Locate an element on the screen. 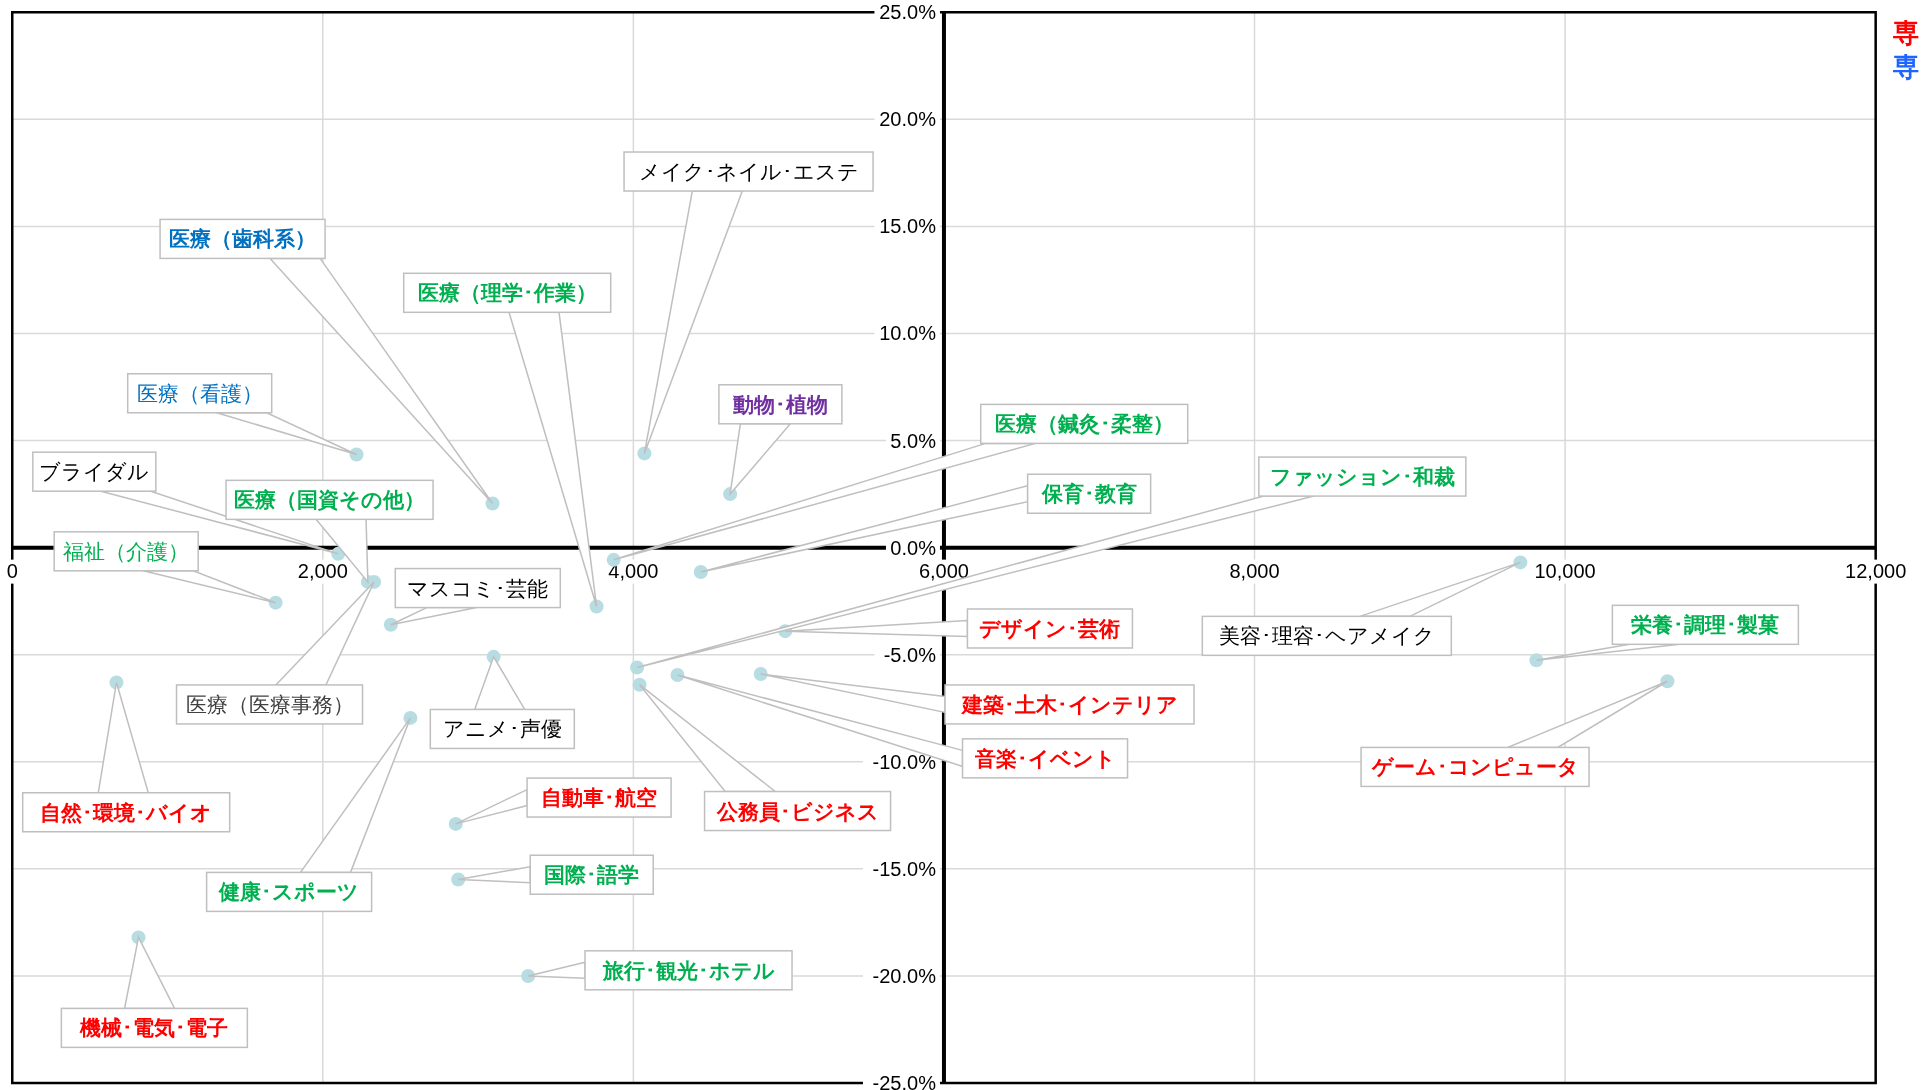  annotation: 自然･環境･バイオ is located at coordinates (126, 812).